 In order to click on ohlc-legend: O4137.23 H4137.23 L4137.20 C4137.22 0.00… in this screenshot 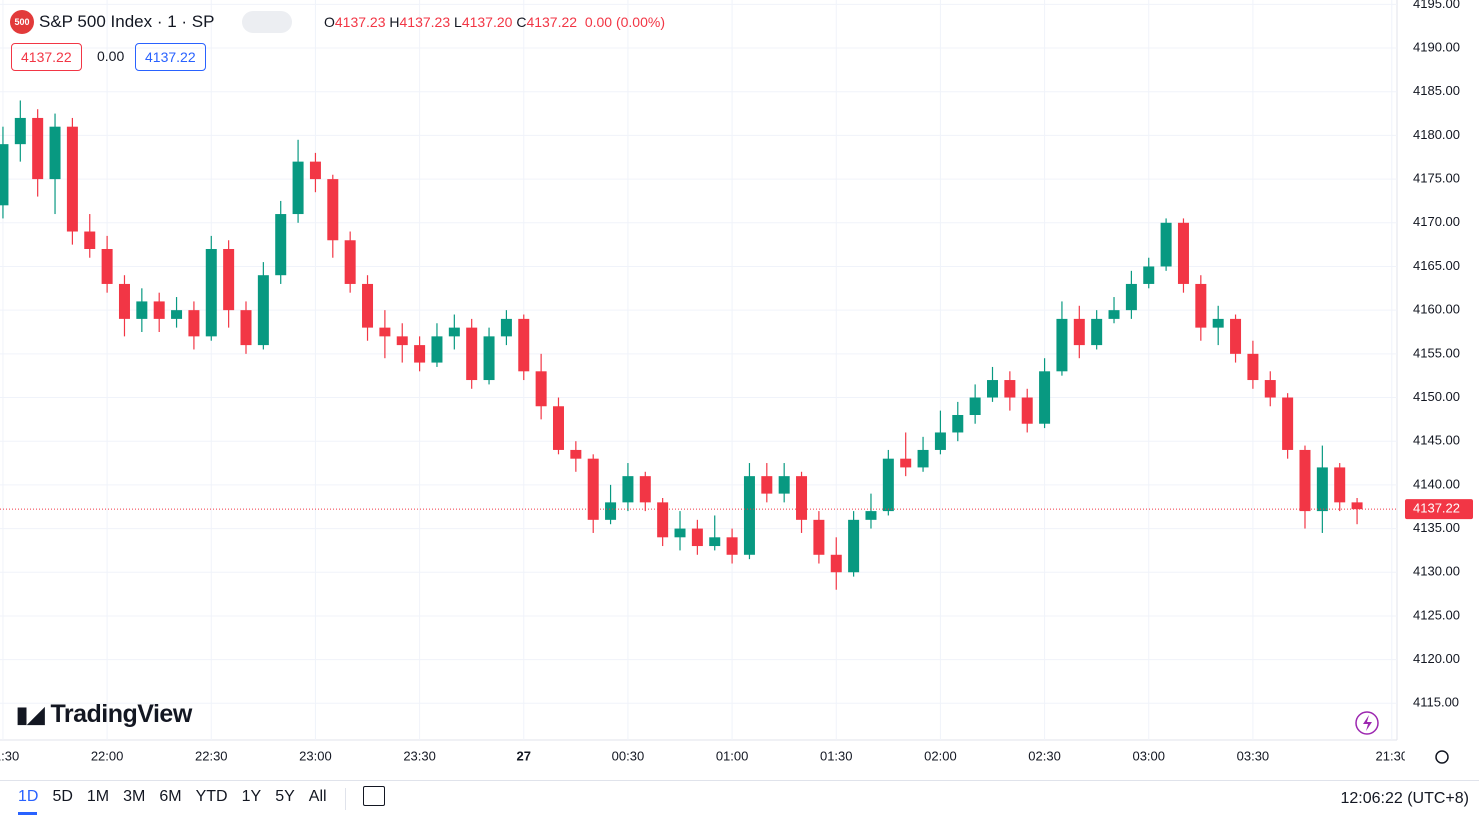, I will do `click(494, 22)`.